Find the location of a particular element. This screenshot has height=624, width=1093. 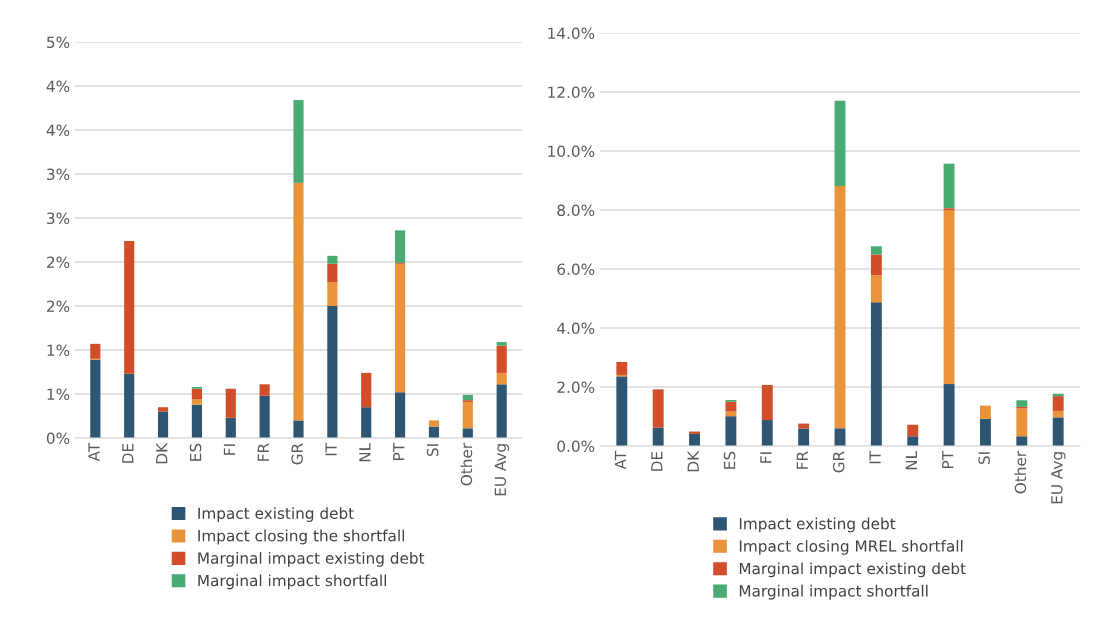

legend-label: Impact closing MREL shortfall is located at coordinates (851, 547).